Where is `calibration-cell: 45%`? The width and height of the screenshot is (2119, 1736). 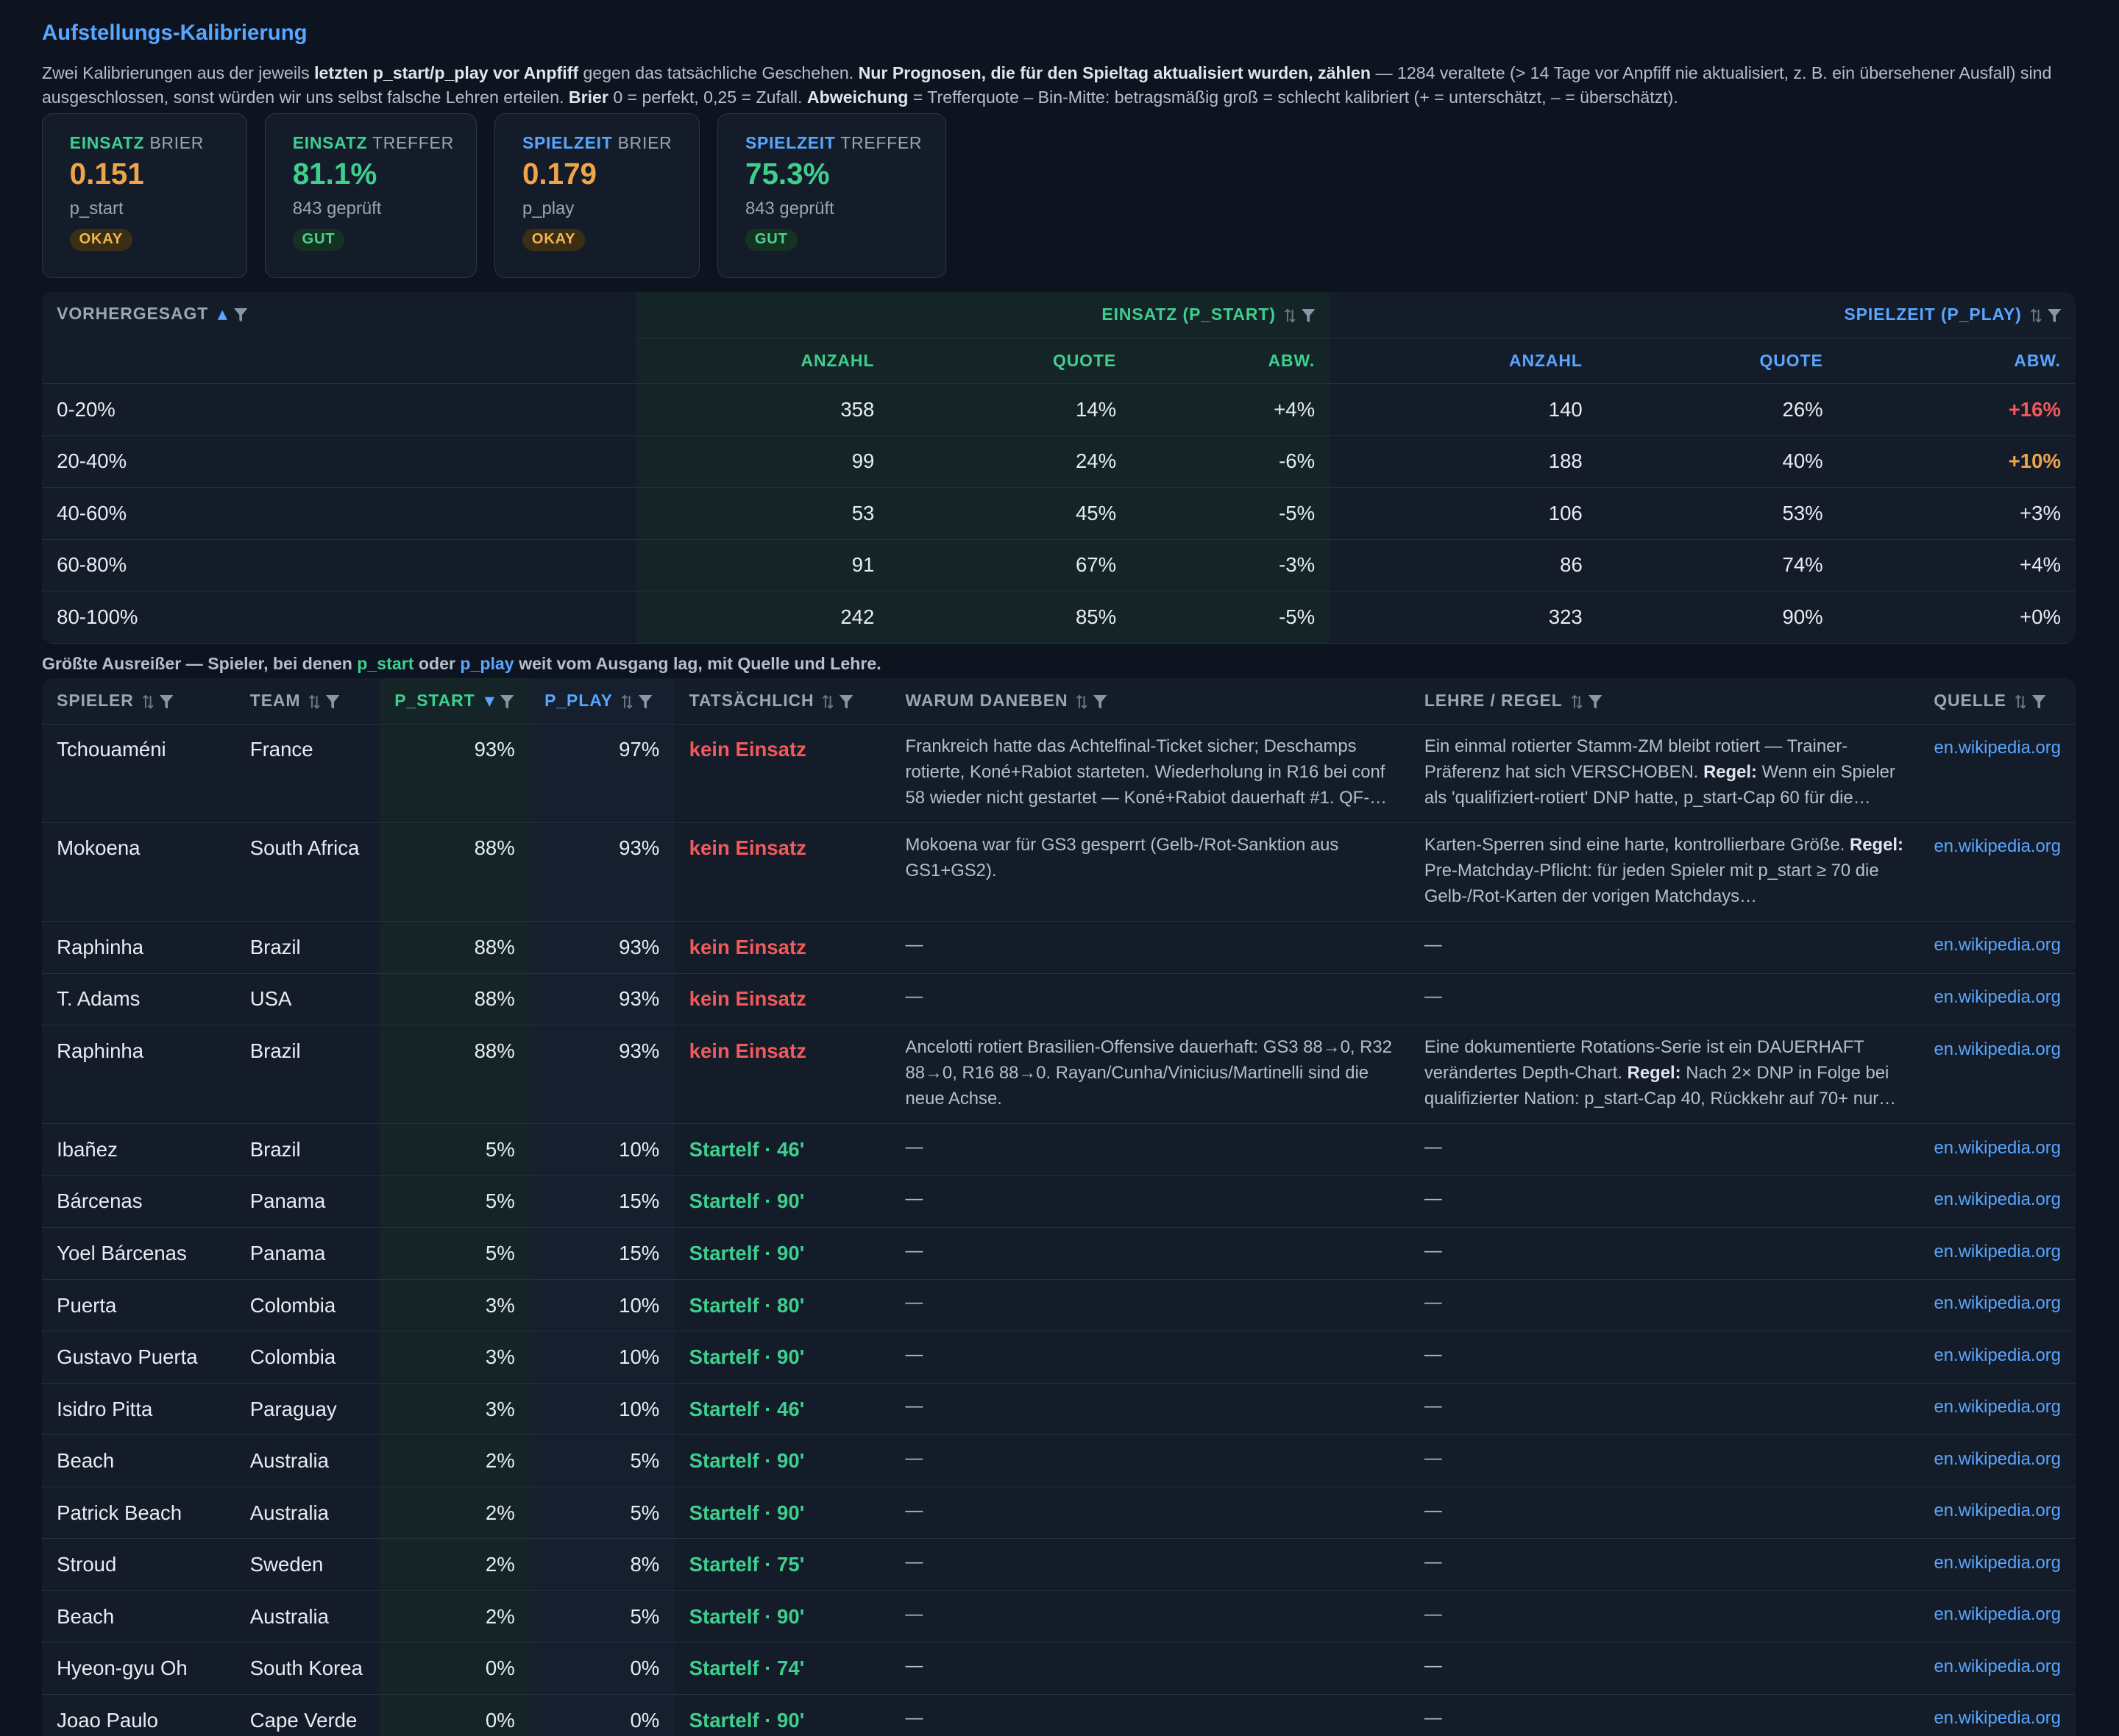 calibration-cell: 45% is located at coordinates (1010, 513).